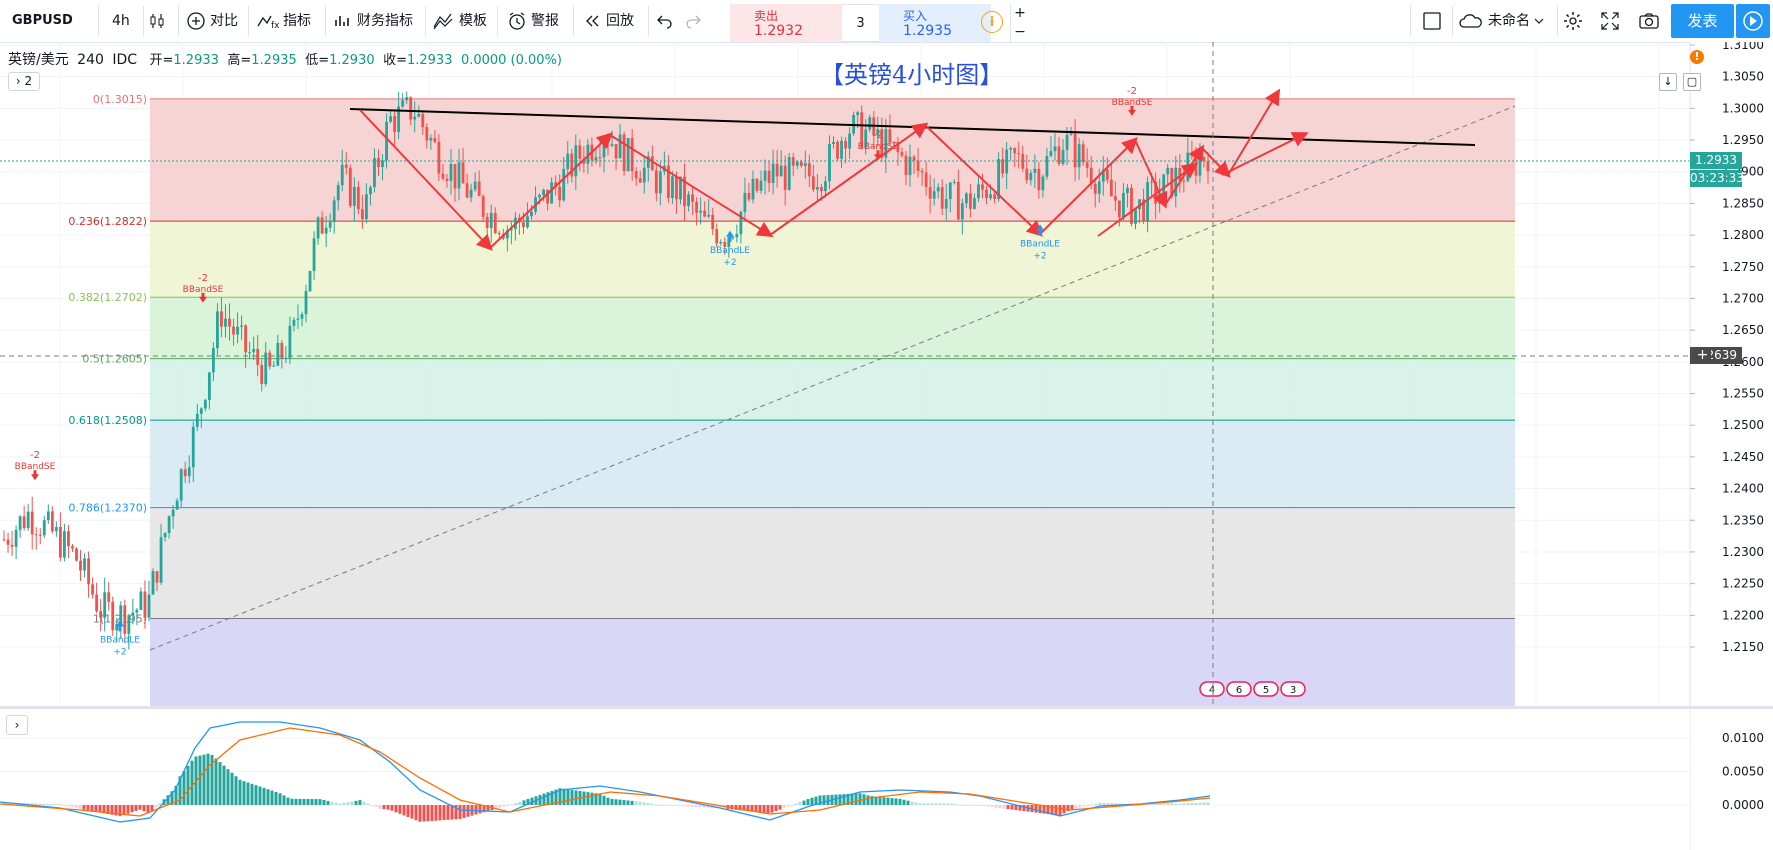 This screenshot has height=850, width=1773. Describe the element at coordinates (1743, 108) in the screenshot. I see `price-tick-label: 1.3000` at that location.